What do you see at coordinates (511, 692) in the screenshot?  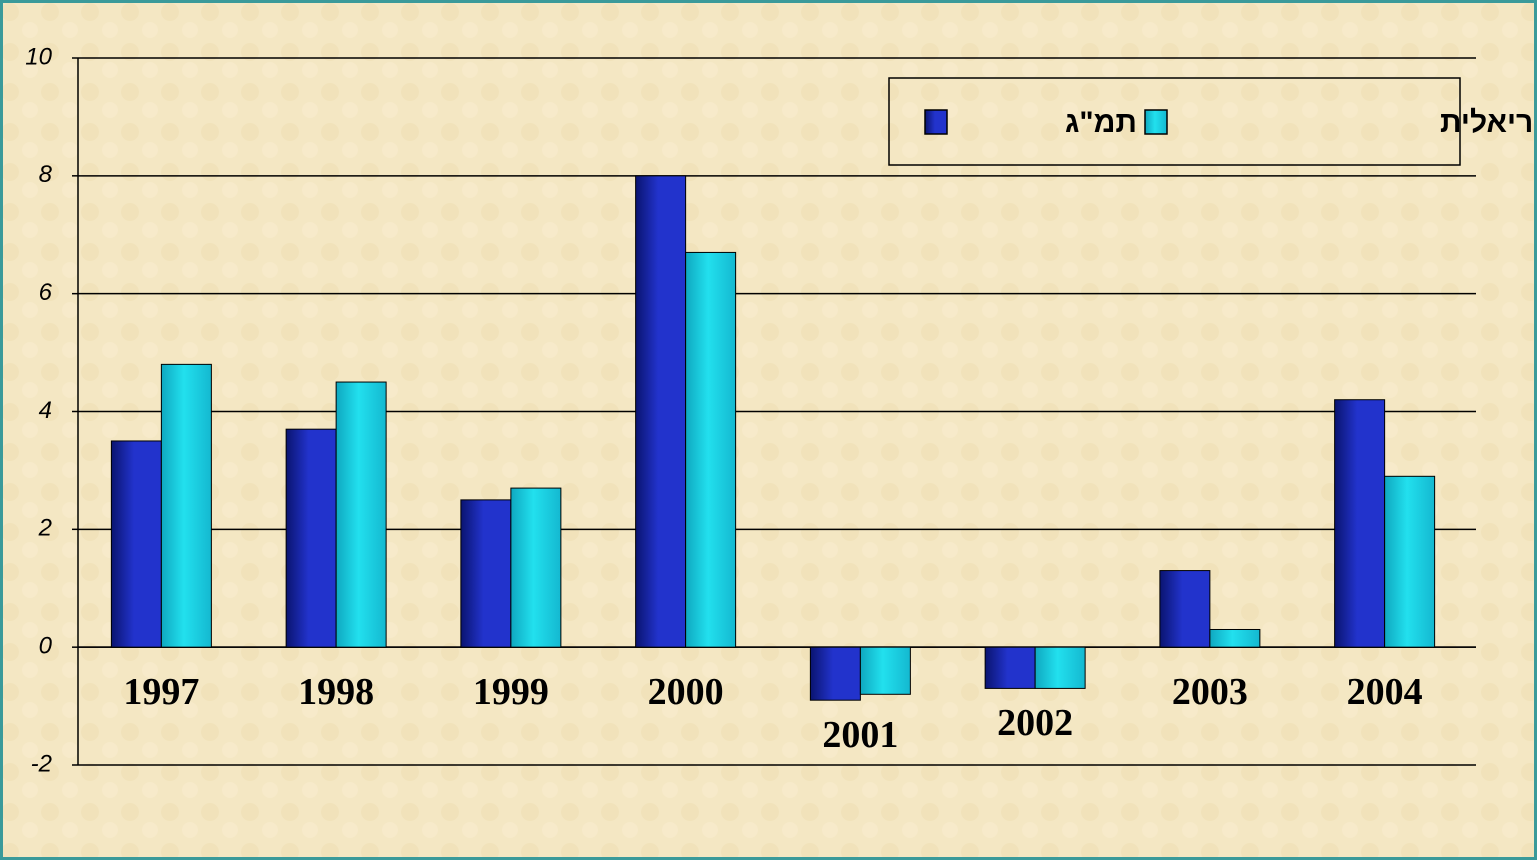 I see `x-tick-label: 1999` at bounding box center [511, 692].